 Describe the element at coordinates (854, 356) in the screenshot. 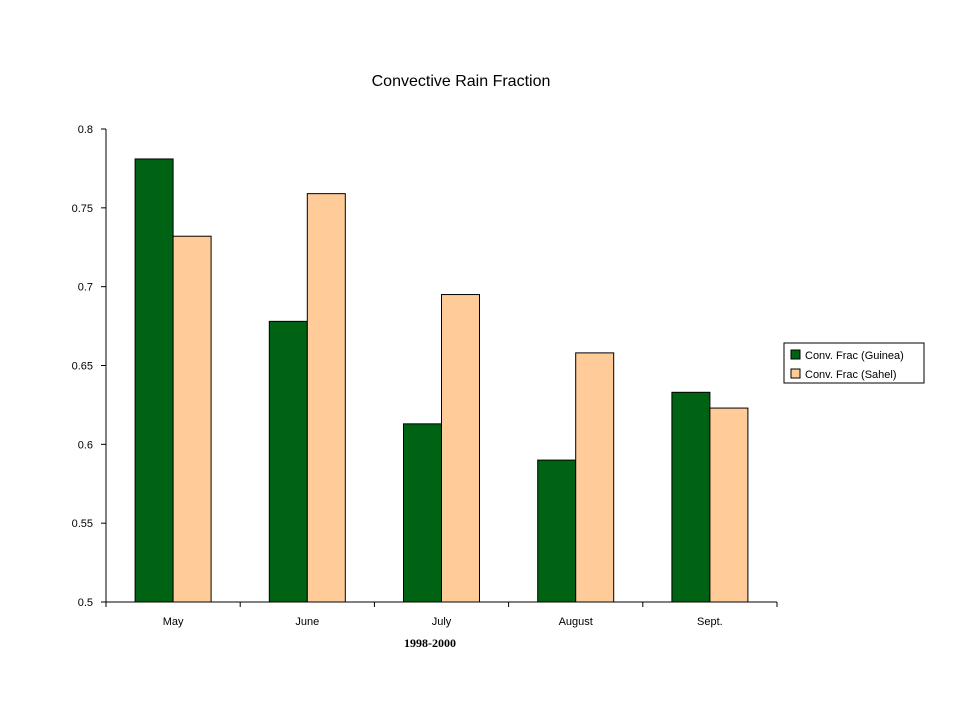

I see `legend-label: Conv. Frac (Guinea)` at that location.